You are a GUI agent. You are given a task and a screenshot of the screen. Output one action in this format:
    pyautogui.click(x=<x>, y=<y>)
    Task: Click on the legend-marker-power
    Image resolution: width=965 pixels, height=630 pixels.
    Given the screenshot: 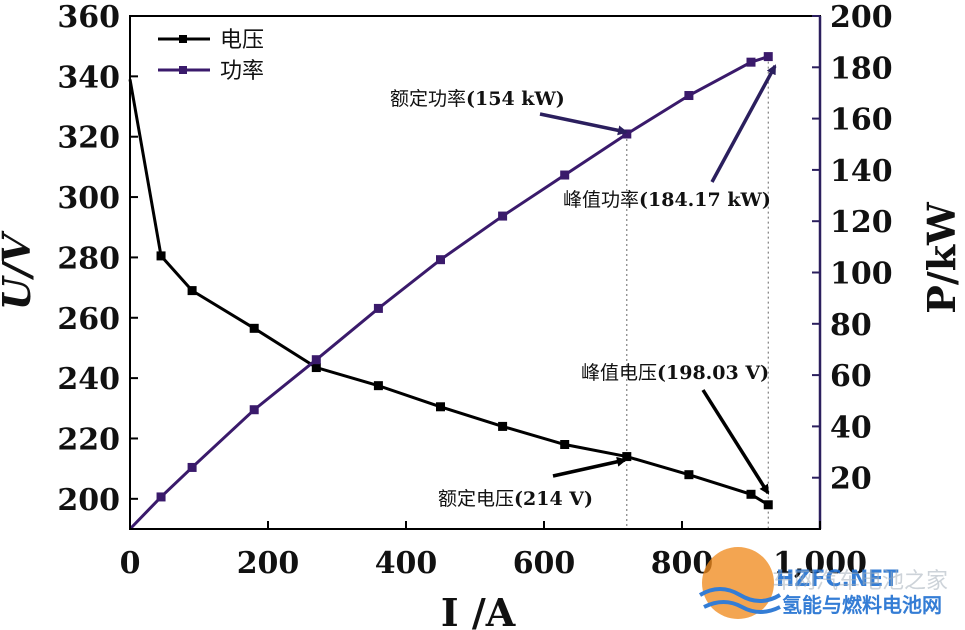 What is the action you would take?
    pyautogui.click(x=183, y=70)
    